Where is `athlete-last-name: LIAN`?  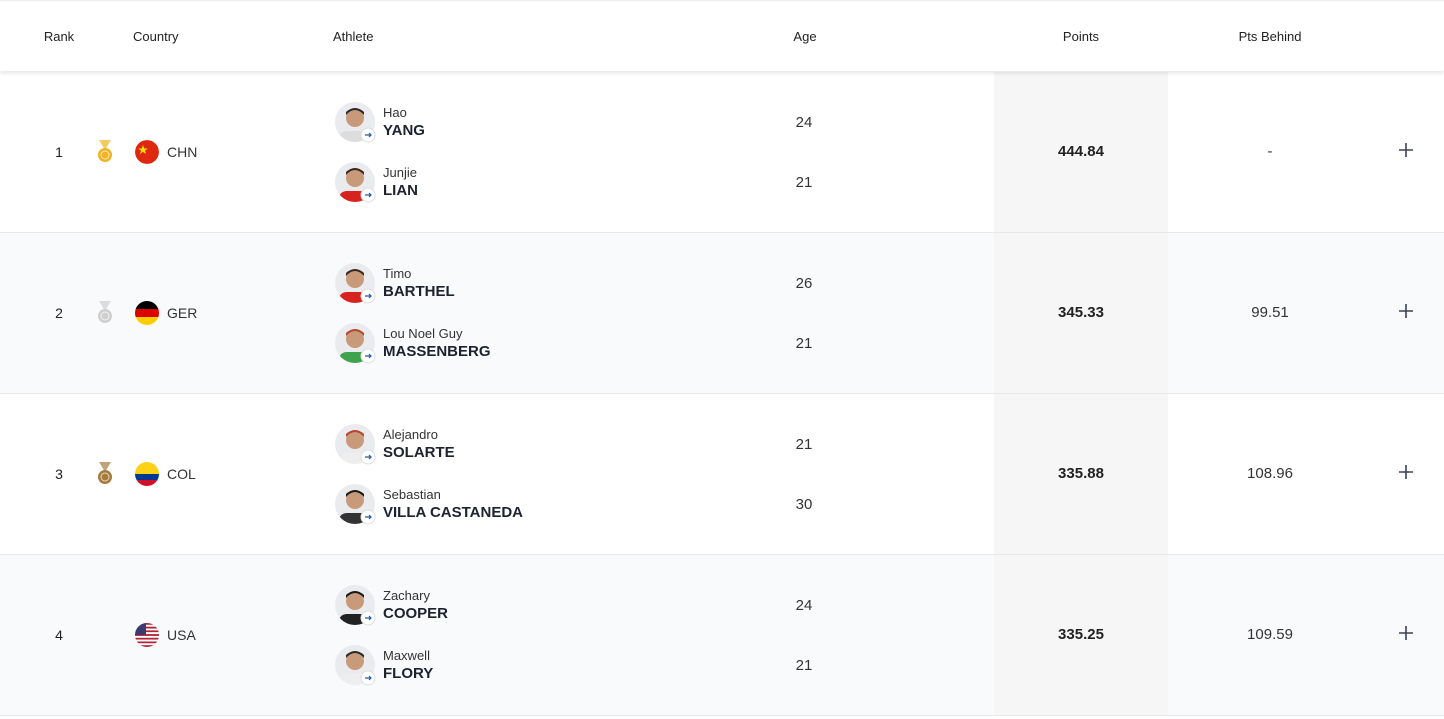 athlete-last-name: LIAN is located at coordinates (400, 190).